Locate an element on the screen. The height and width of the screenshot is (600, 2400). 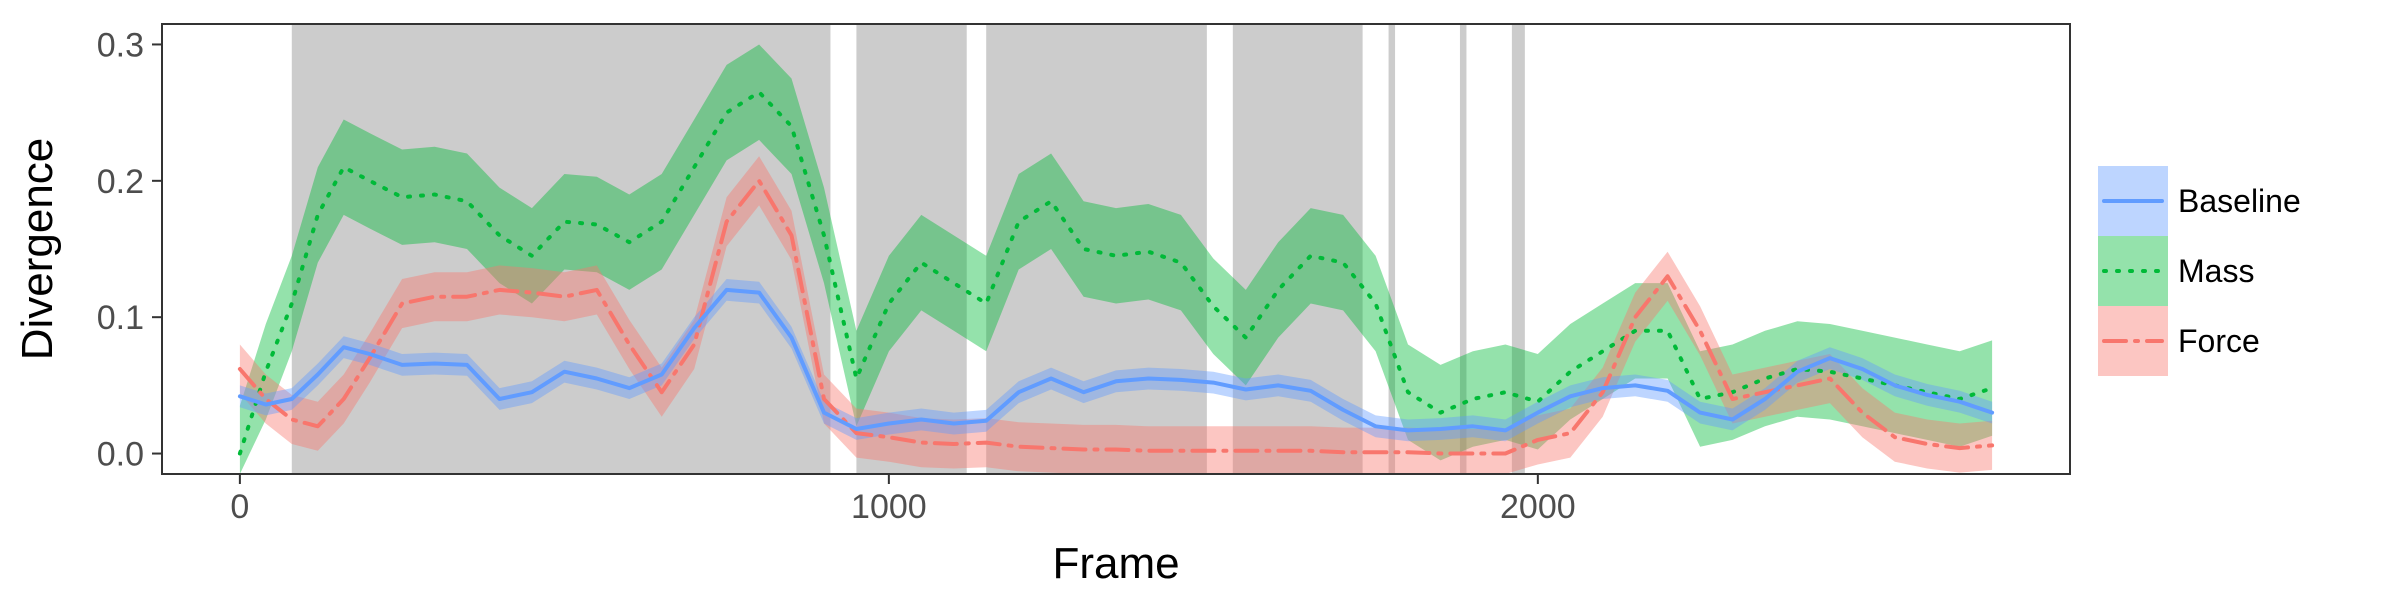
legend-item-mass: Mass is located at coordinates (2176, 271).